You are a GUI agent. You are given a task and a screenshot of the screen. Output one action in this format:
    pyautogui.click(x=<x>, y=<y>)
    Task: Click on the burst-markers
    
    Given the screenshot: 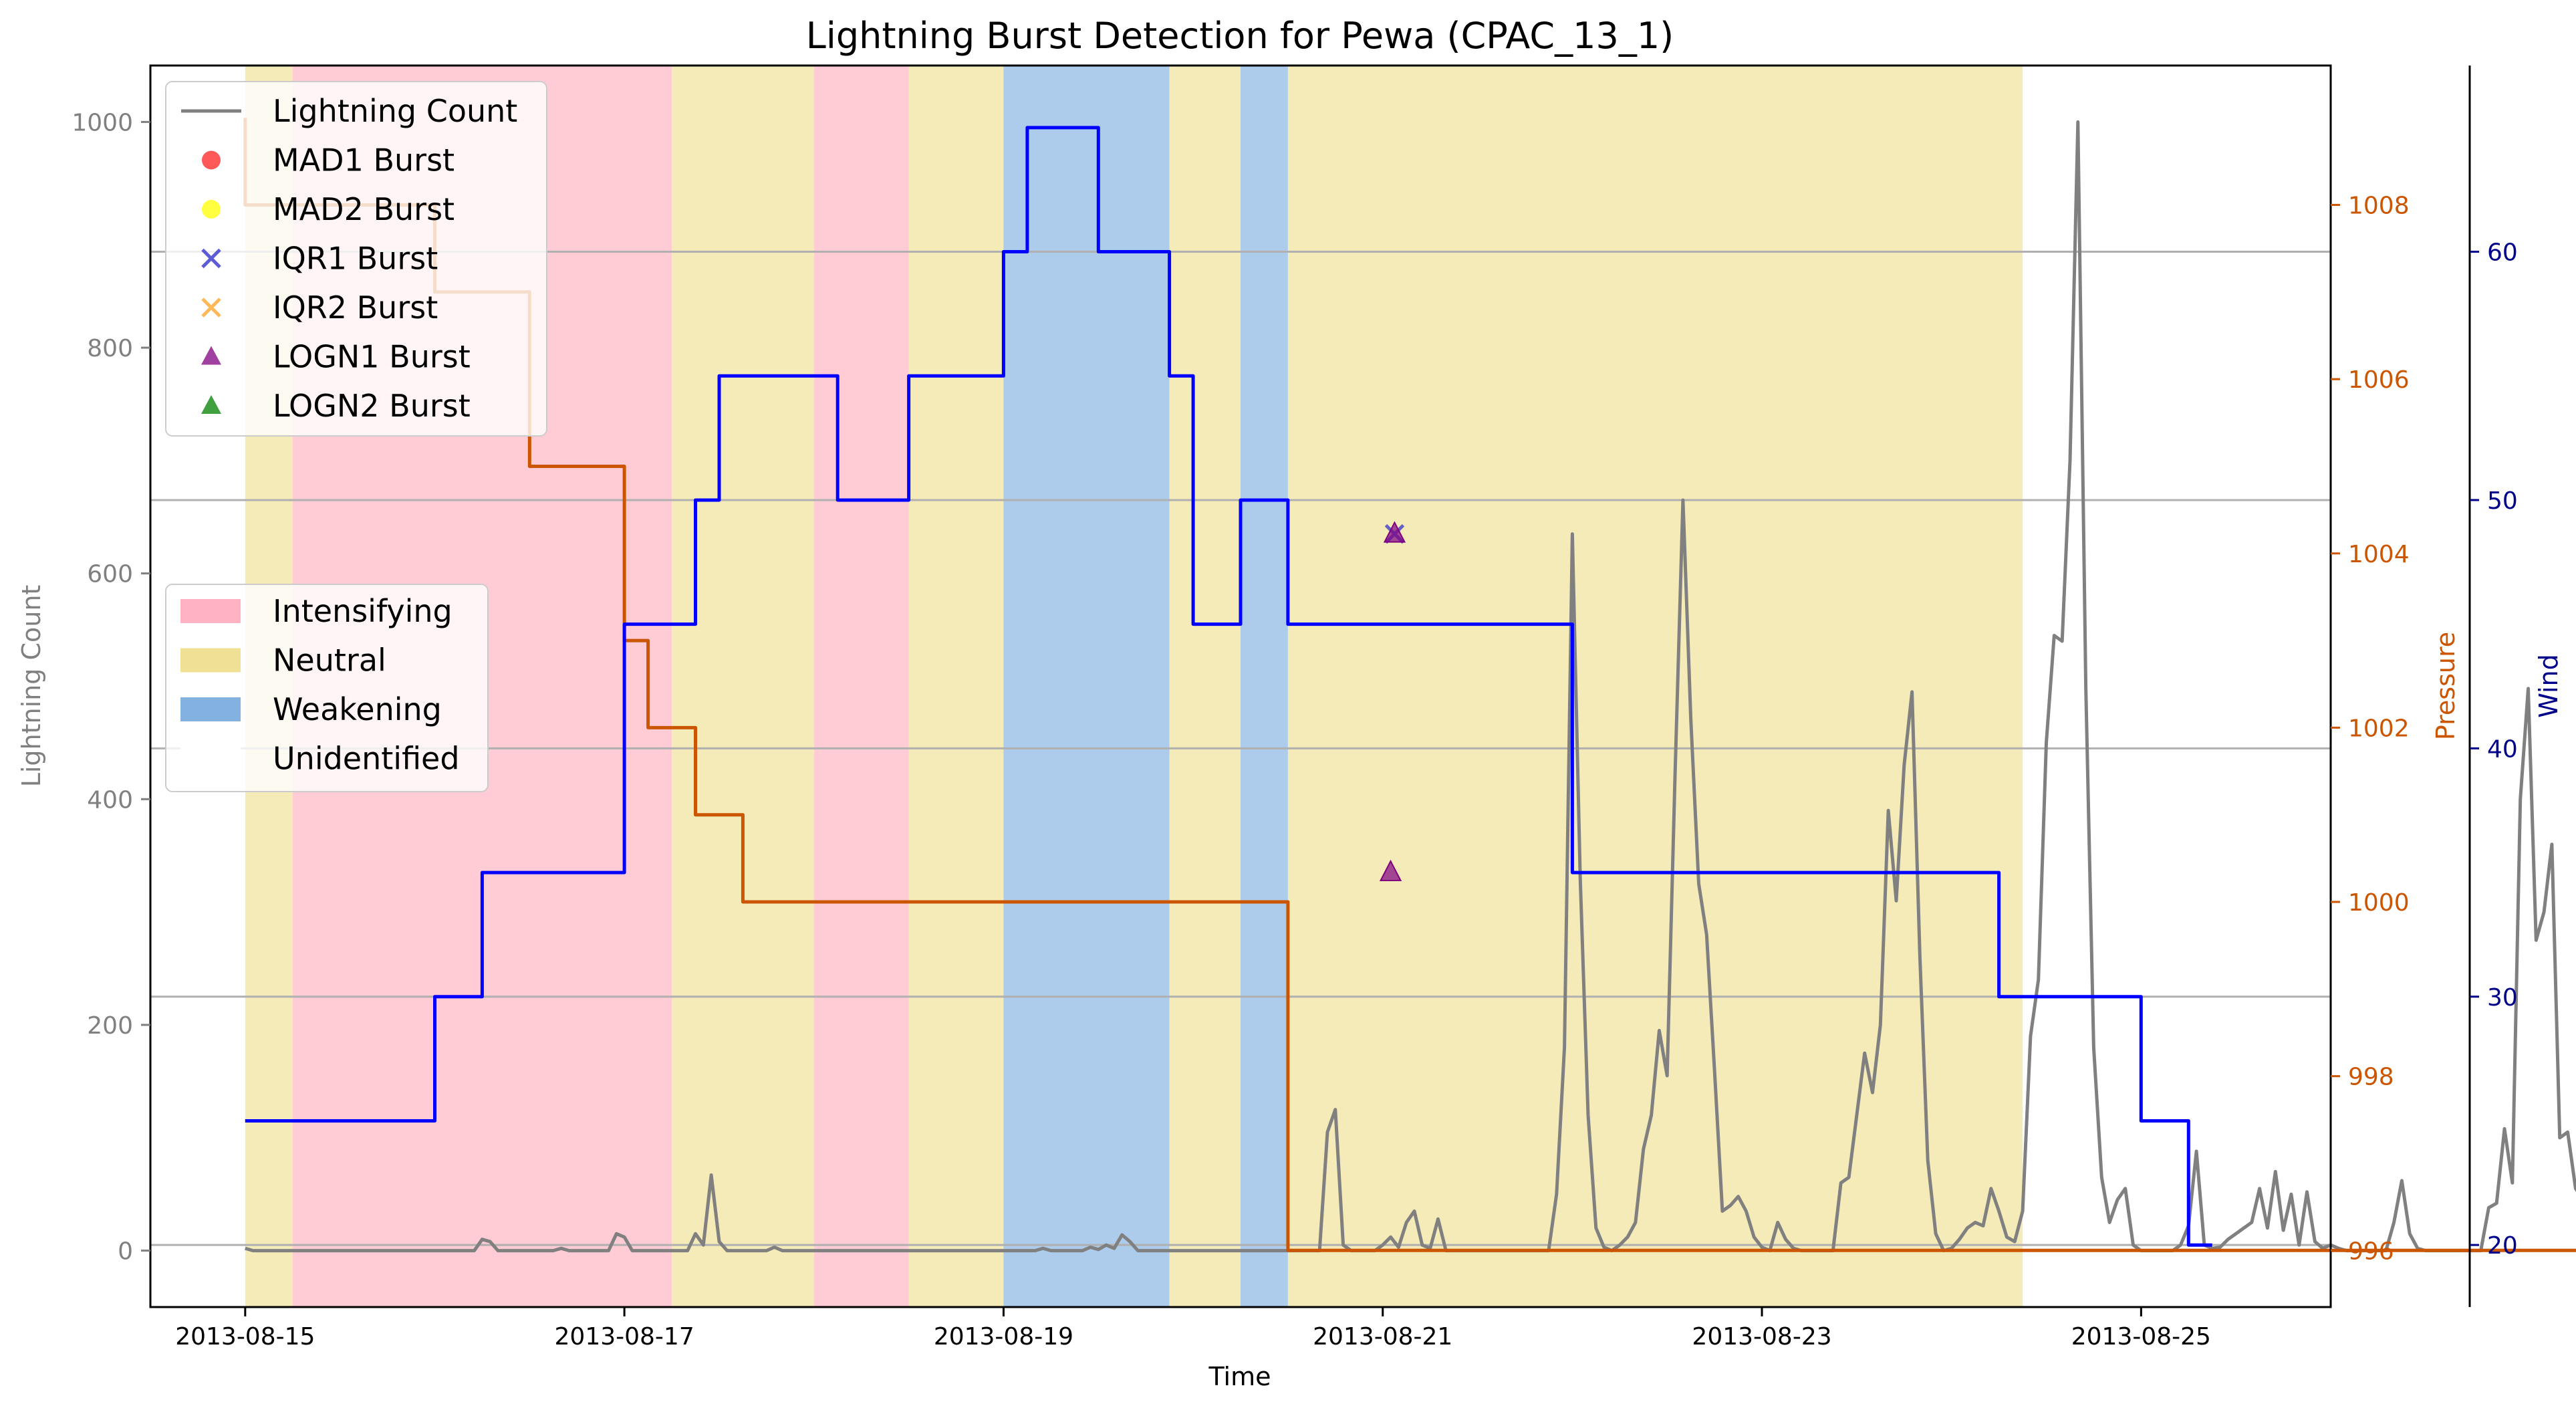 What is the action you would take?
    pyautogui.click(x=1392, y=701)
    